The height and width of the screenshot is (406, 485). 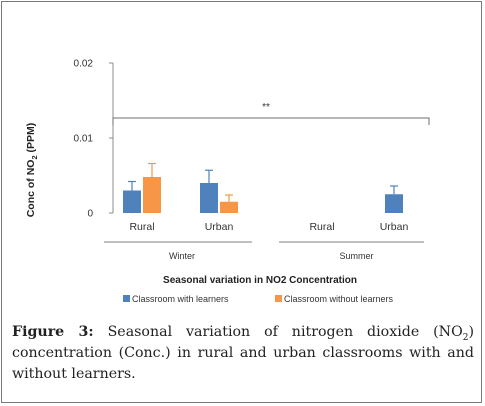 I want to click on caption-label: Figure 3:, so click(x=53, y=332).